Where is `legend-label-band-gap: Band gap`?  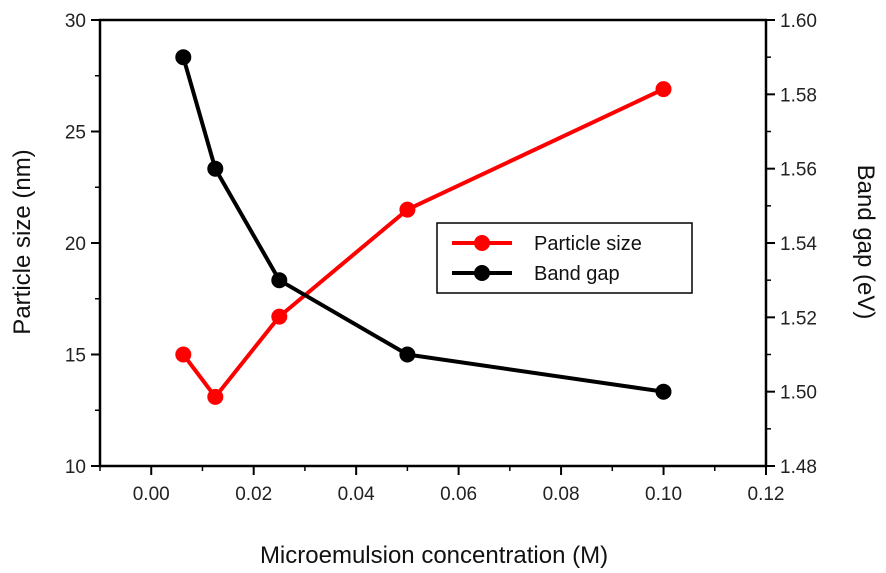
legend-label-band-gap: Band gap is located at coordinates (577, 274).